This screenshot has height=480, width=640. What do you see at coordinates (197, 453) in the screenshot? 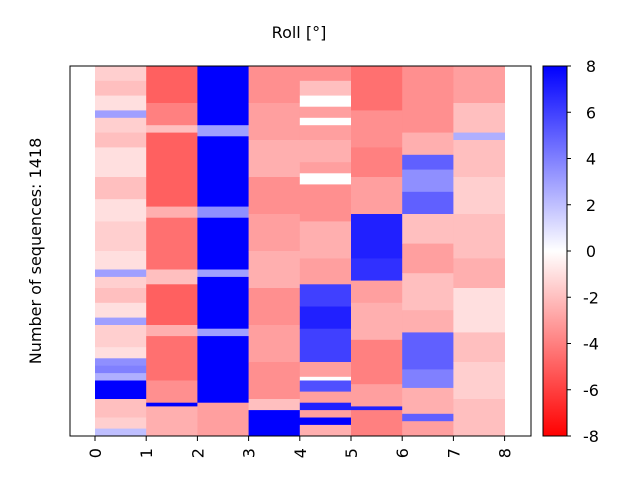
I see `x-tick-label-2: 2` at bounding box center [197, 453].